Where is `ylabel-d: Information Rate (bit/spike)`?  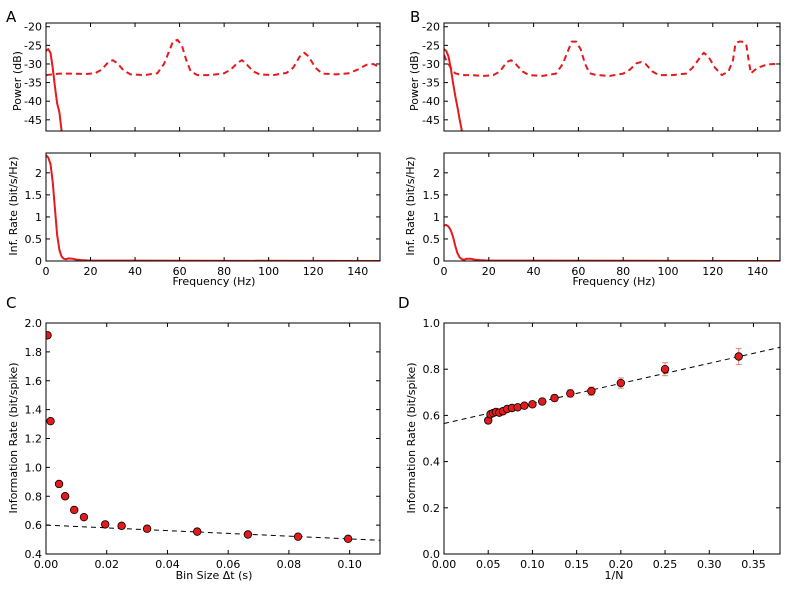 ylabel-d: Information Rate (bit/spike) is located at coordinates (411, 437).